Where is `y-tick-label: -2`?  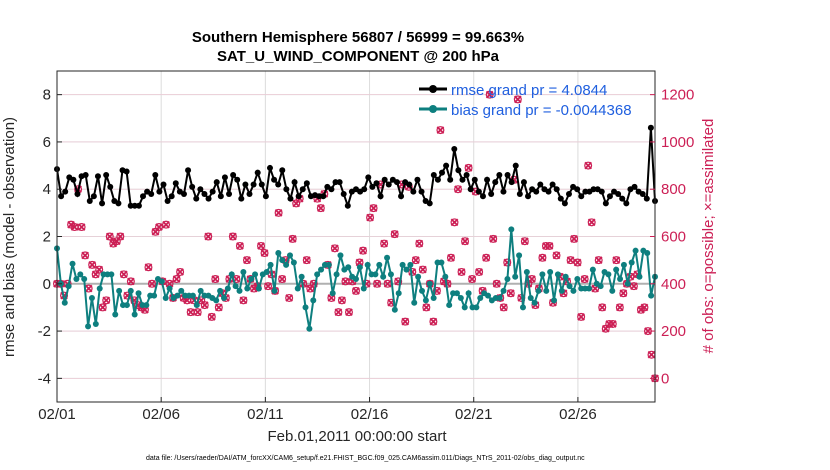
y-tick-label: -2 is located at coordinates (44, 331).